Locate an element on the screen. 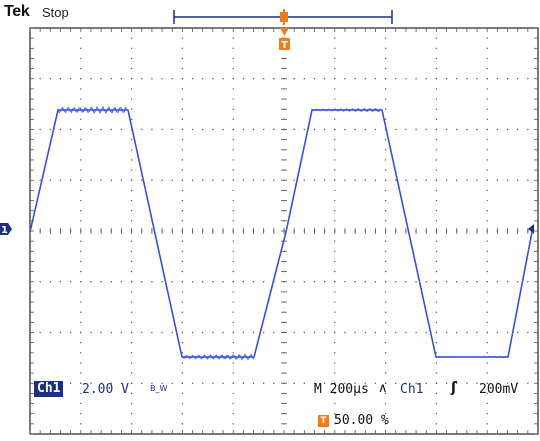  top-status-bar: Tek Stop is located at coordinates (270, 13).